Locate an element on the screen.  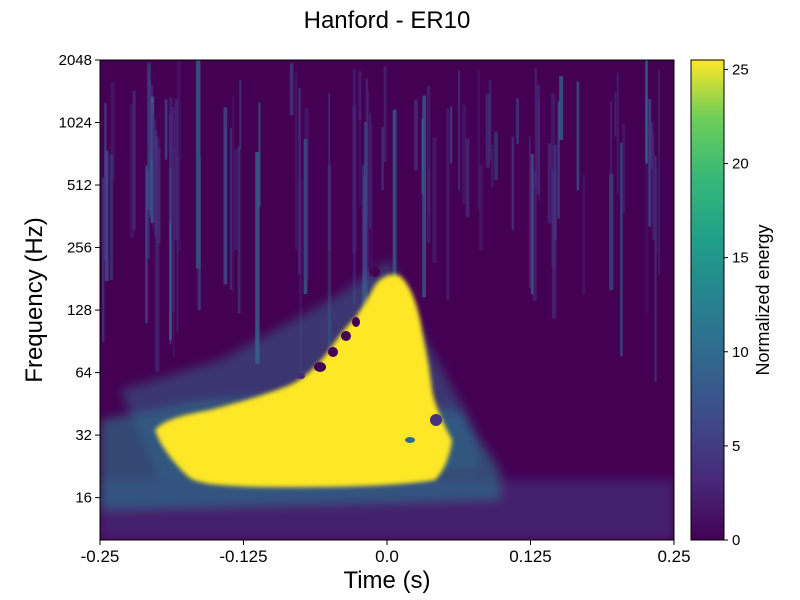
y-tick-label: 16 is located at coordinates (83, 498).